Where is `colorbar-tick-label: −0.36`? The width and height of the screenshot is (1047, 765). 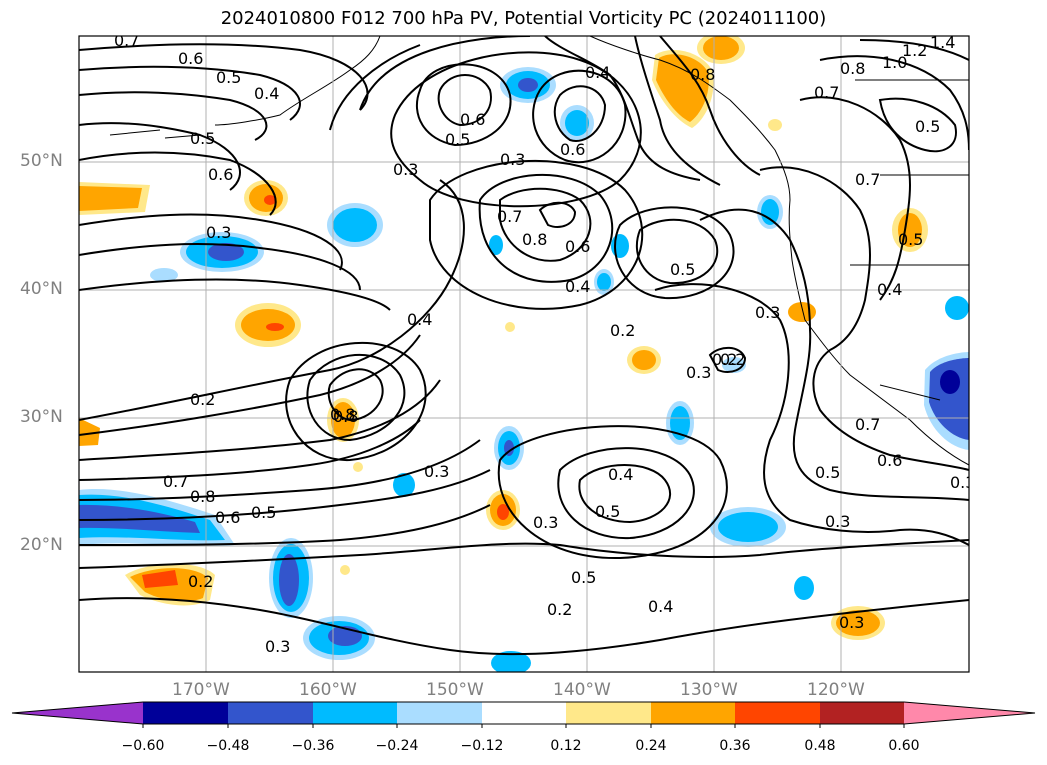 colorbar-tick-label: −0.36 is located at coordinates (313, 746).